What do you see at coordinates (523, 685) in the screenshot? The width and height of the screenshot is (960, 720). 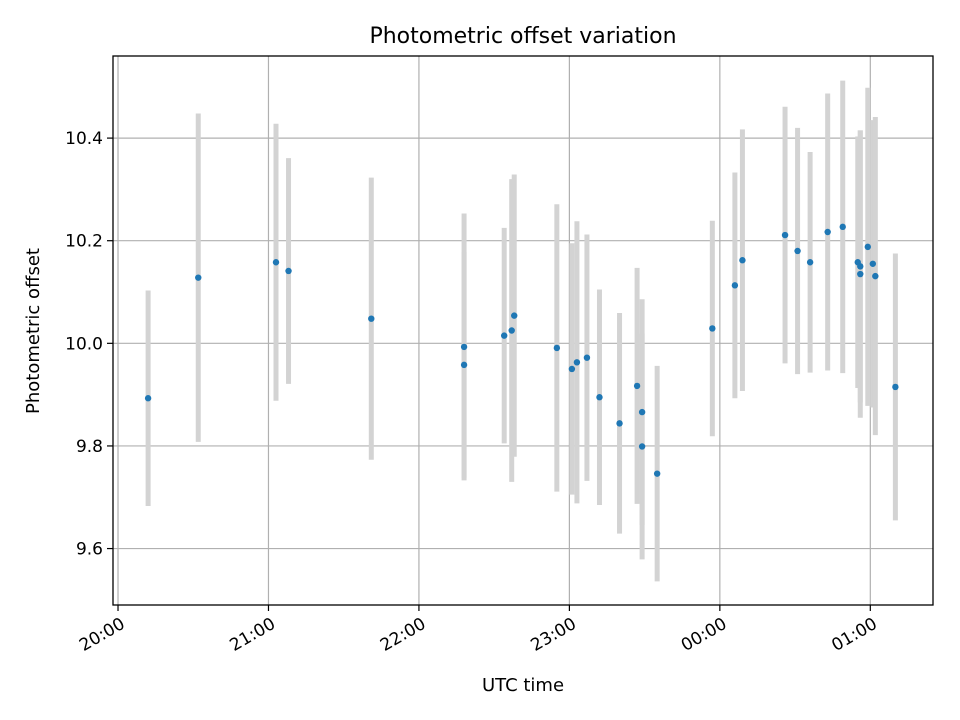 I see `x-axis-label: UTC time` at bounding box center [523, 685].